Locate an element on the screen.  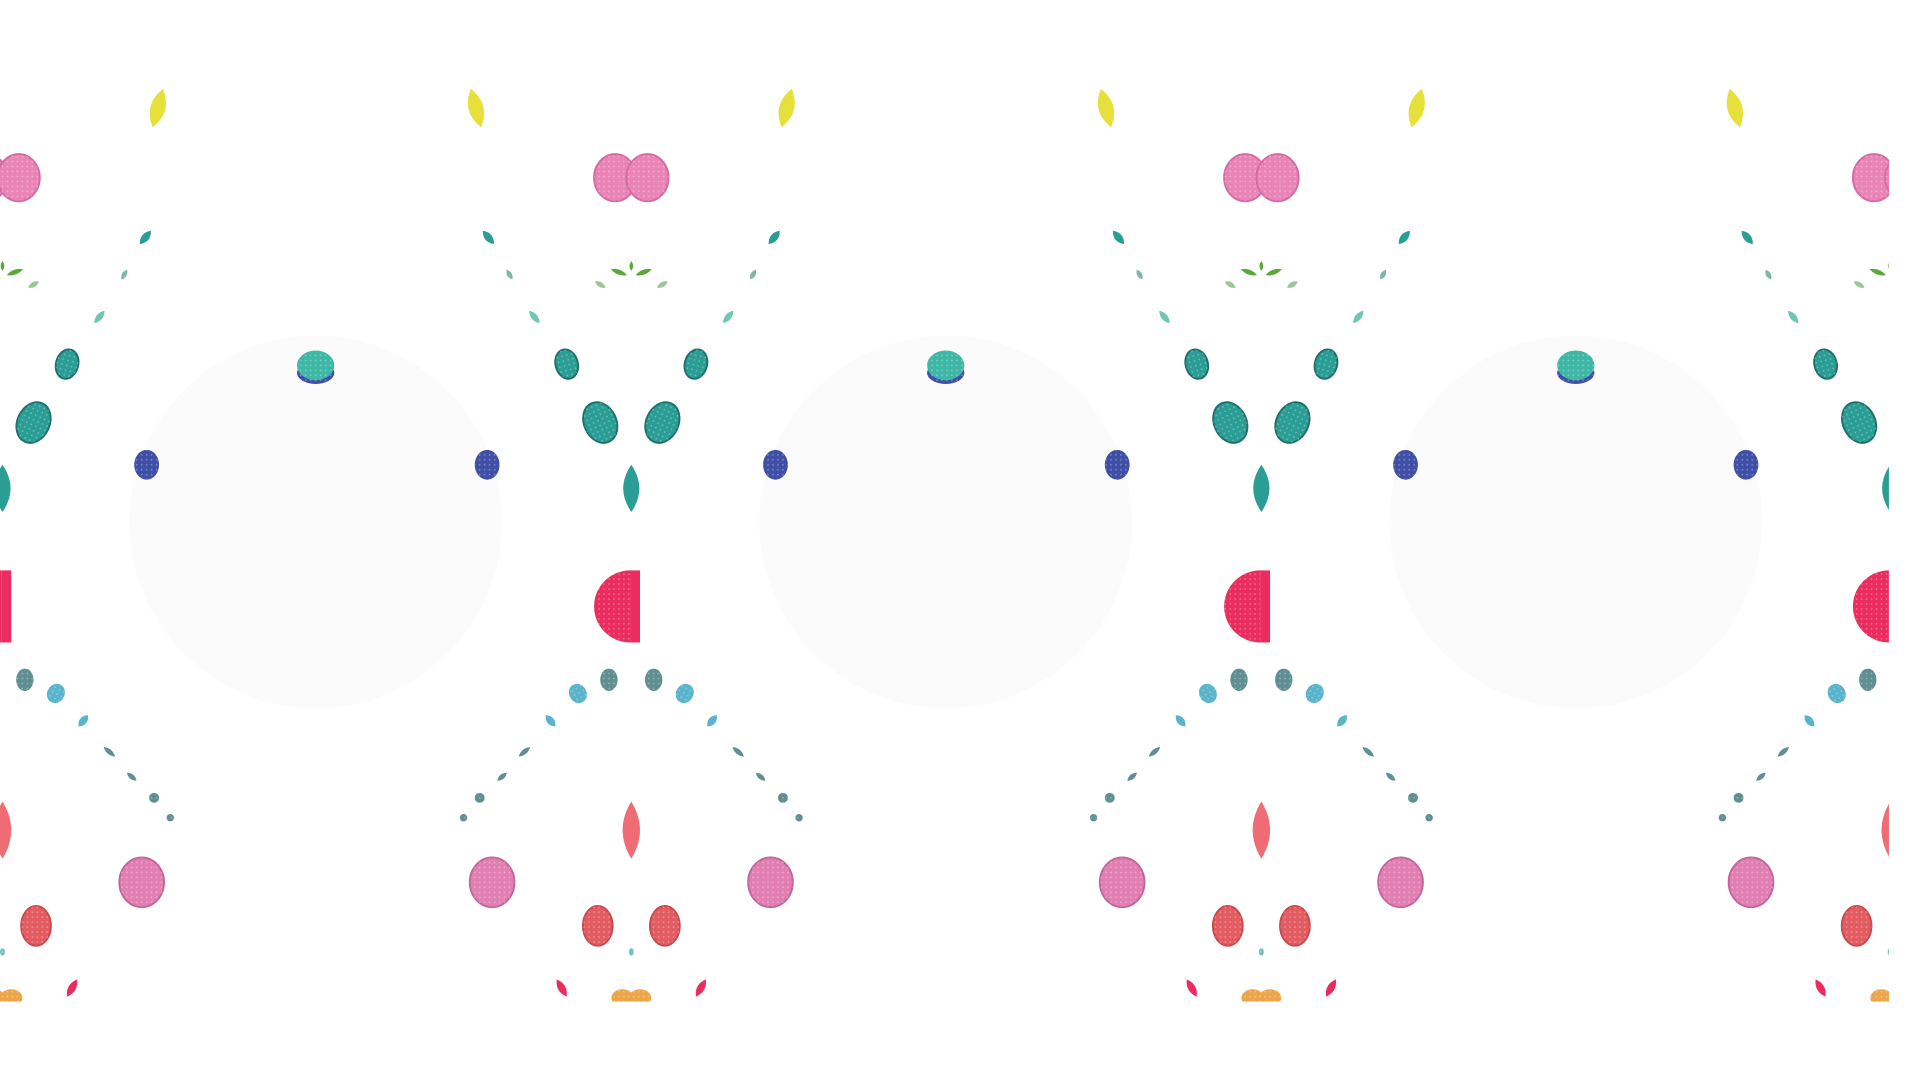
orange-flower is located at coordinates (1888, 997).